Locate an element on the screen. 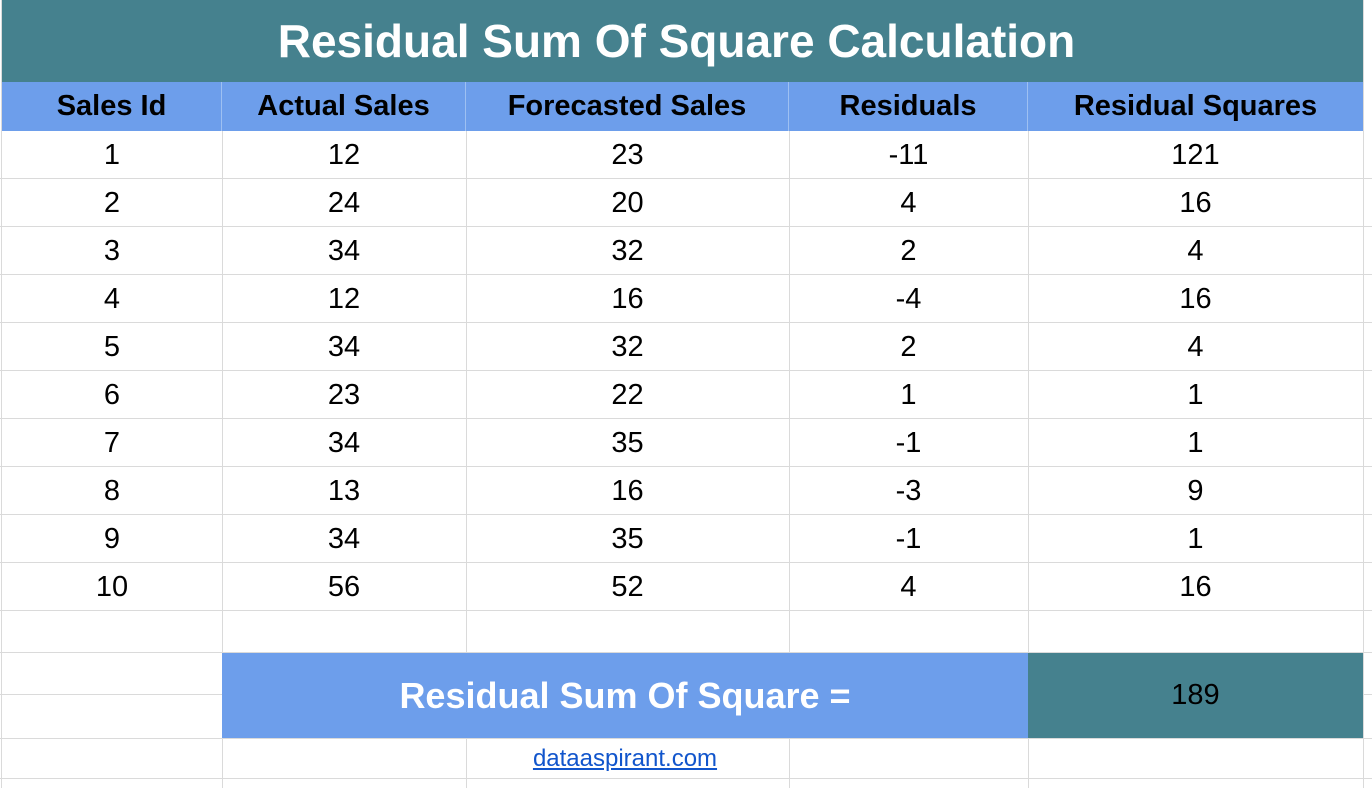 The image size is (1372, 788). total-label: Residual Sum Of Square = is located at coordinates (625, 695).